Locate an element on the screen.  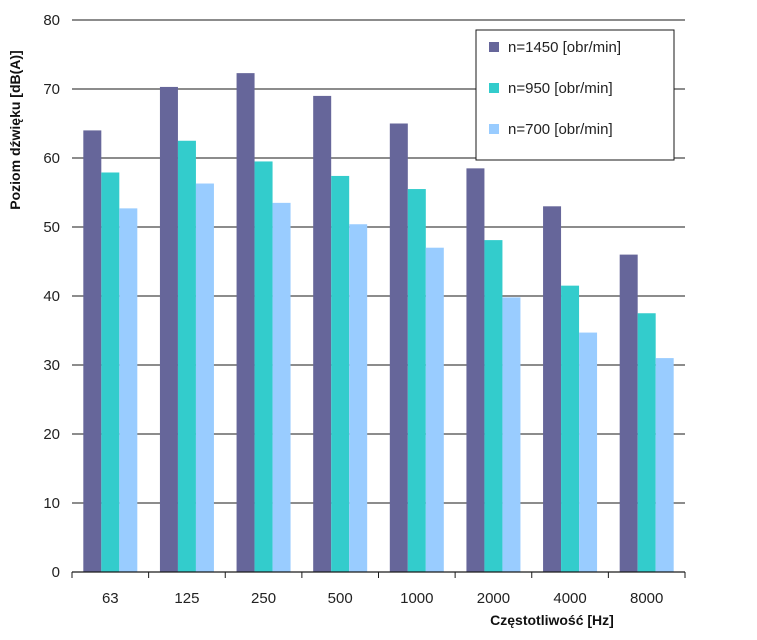
y-tick-label: 10 is located at coordinates (51, 503).